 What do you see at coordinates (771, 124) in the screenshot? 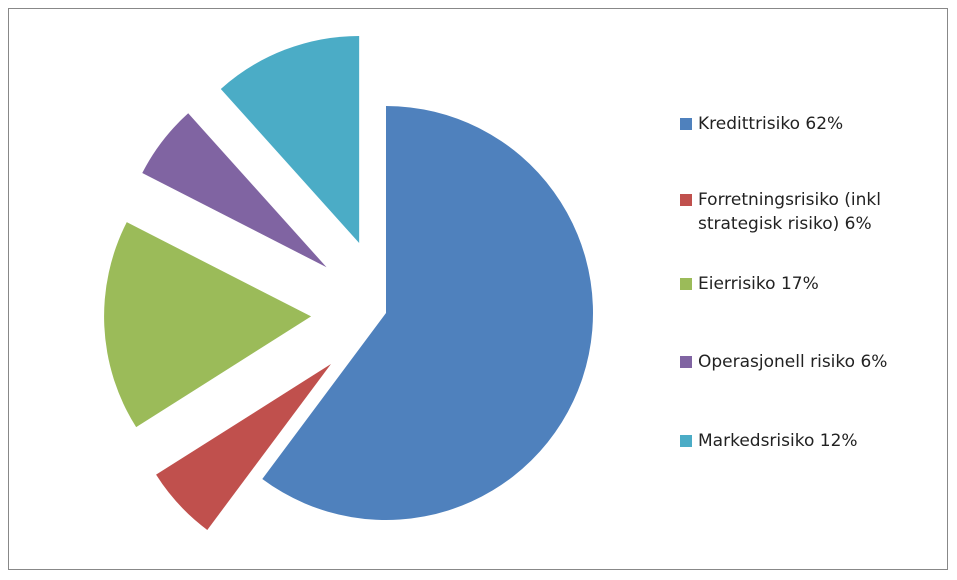
I see `legend-label: Kredittrisiko 62%` at bounding box center [771, 124].